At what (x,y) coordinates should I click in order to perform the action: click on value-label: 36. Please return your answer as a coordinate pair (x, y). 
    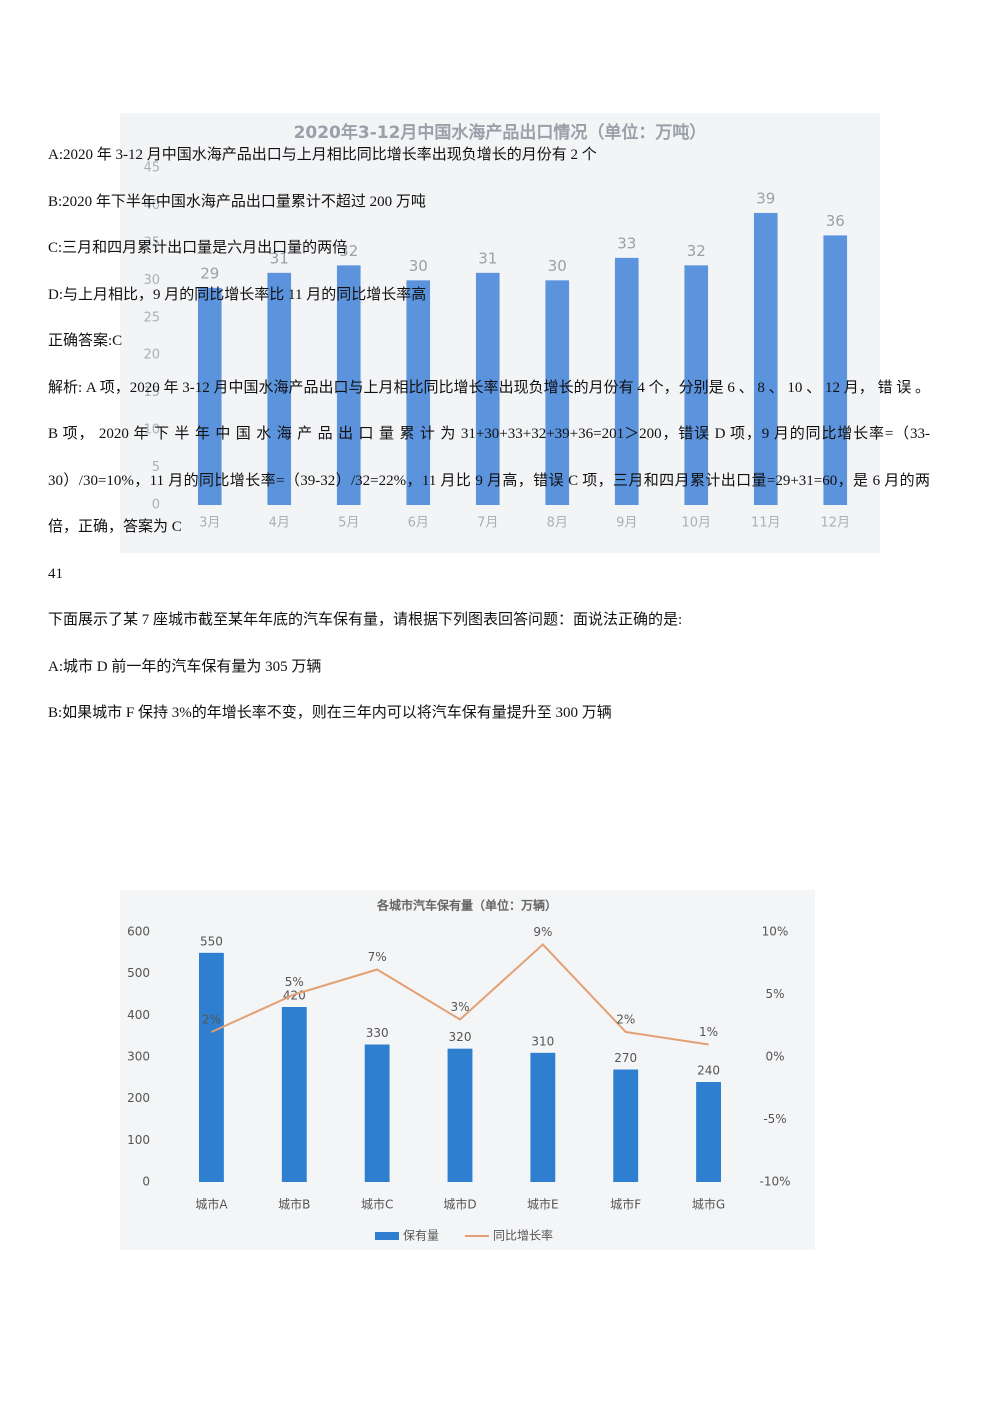
    Looking at the image, I should click on (835, 221).